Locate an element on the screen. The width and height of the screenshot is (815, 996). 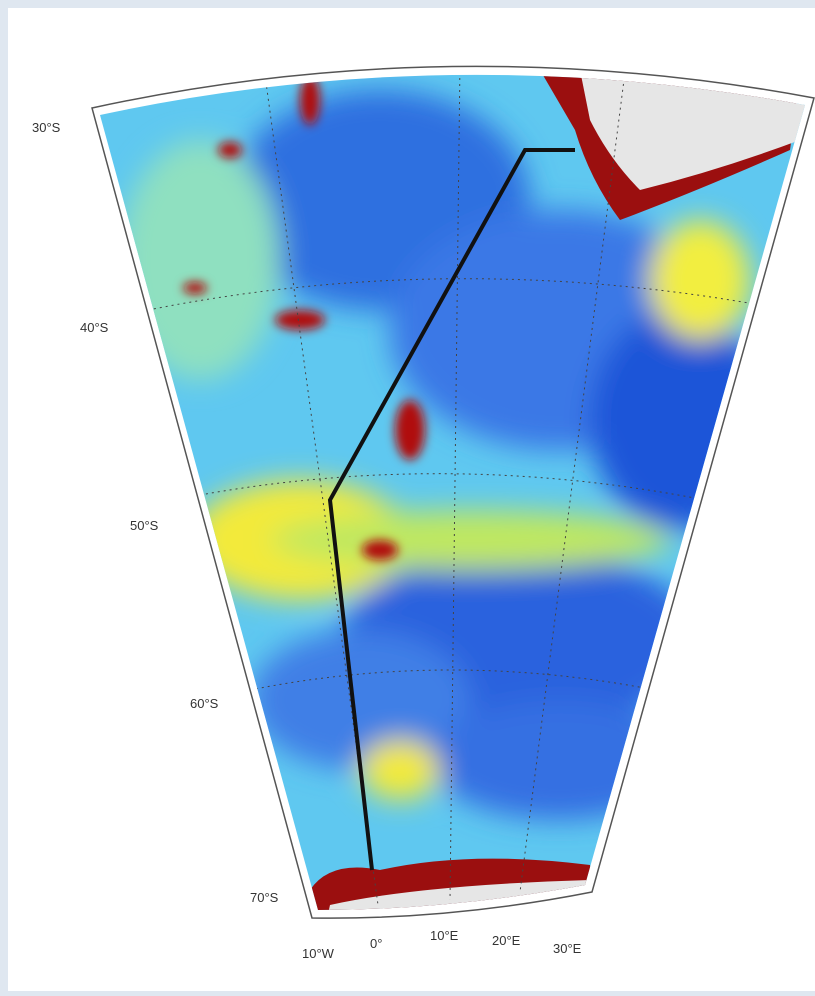
lat-label: 50°S is located at coordinates (144, 525).